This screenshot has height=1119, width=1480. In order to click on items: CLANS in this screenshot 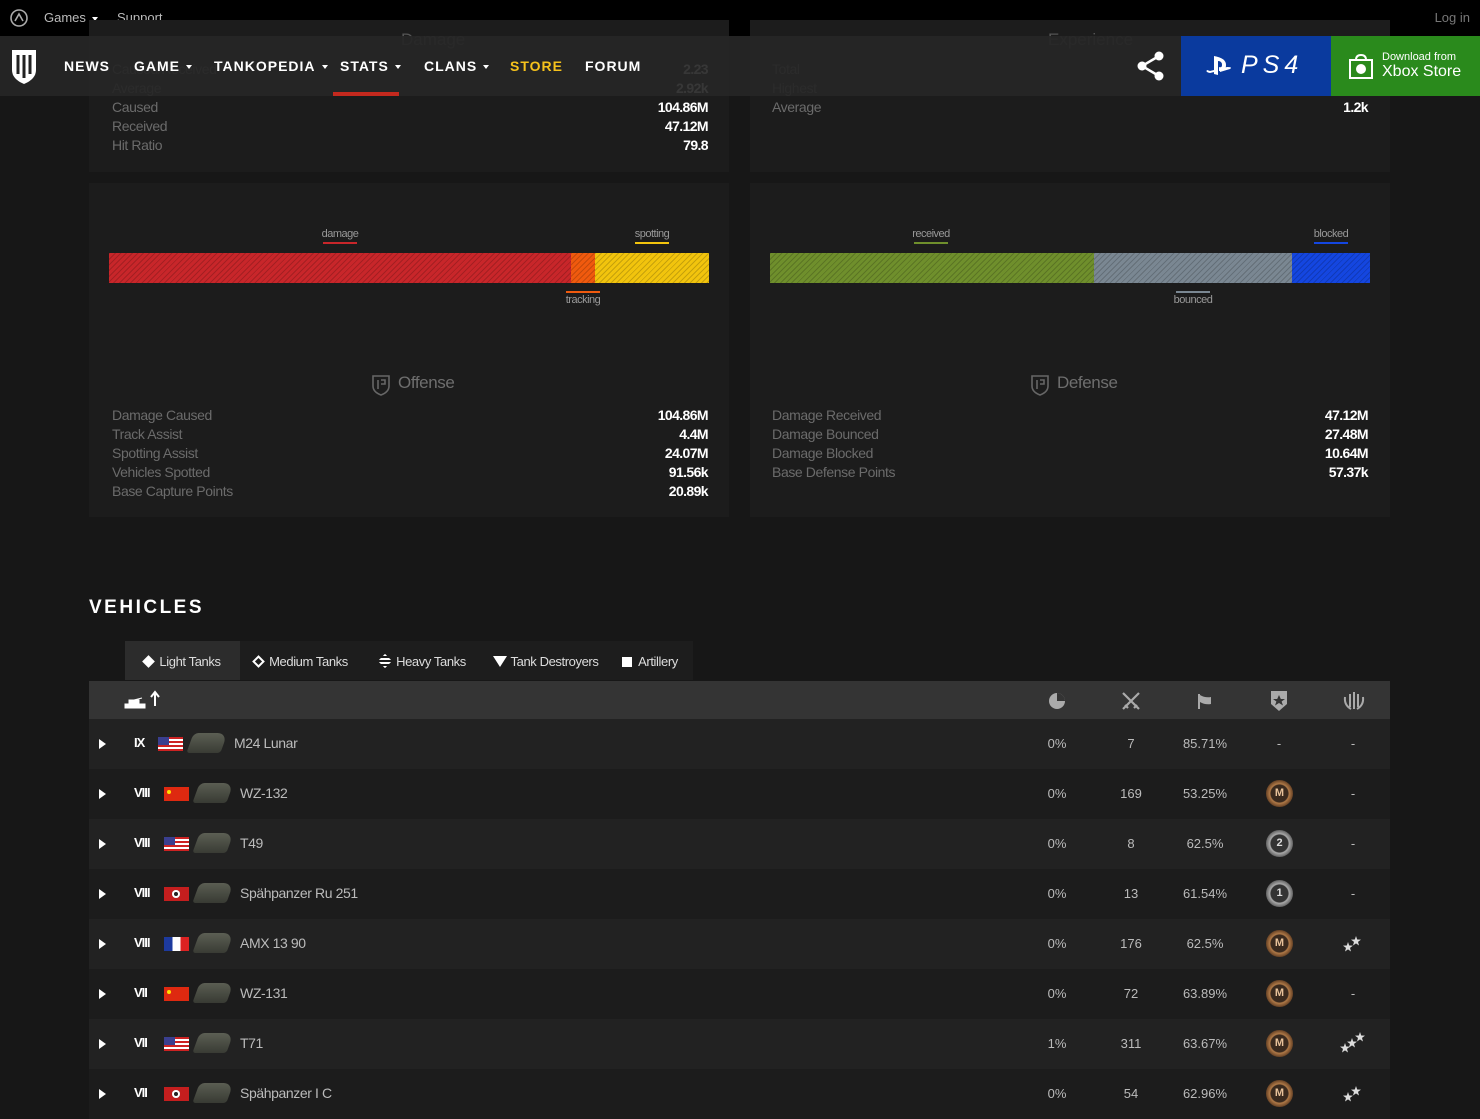, I will do `click(456, 66)`.